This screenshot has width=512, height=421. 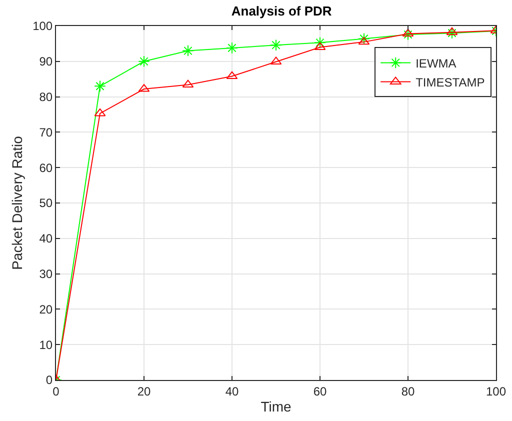 What do you see at coordinates (46, 97) in the screenshot?
I see `y-tick-label: 80` at bounding box center [46, 97].